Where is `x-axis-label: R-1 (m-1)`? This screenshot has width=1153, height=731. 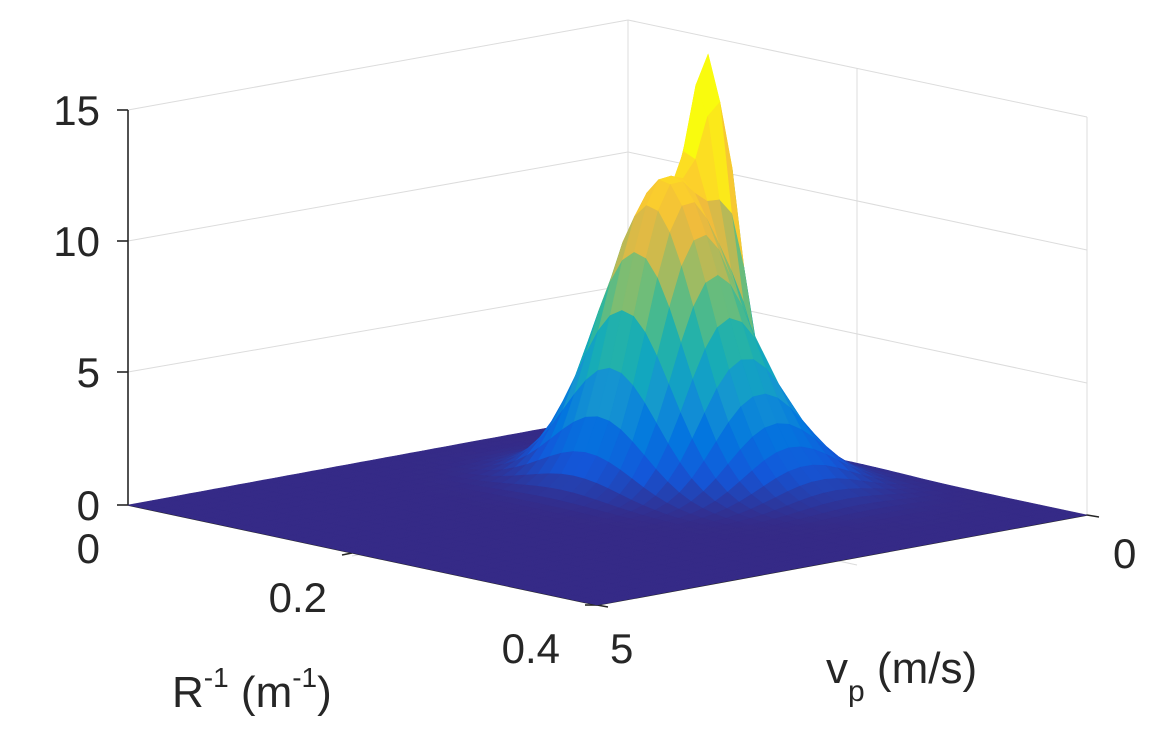 x-axis-label: R-1 (m-1) is located at coordinates (252, 689).